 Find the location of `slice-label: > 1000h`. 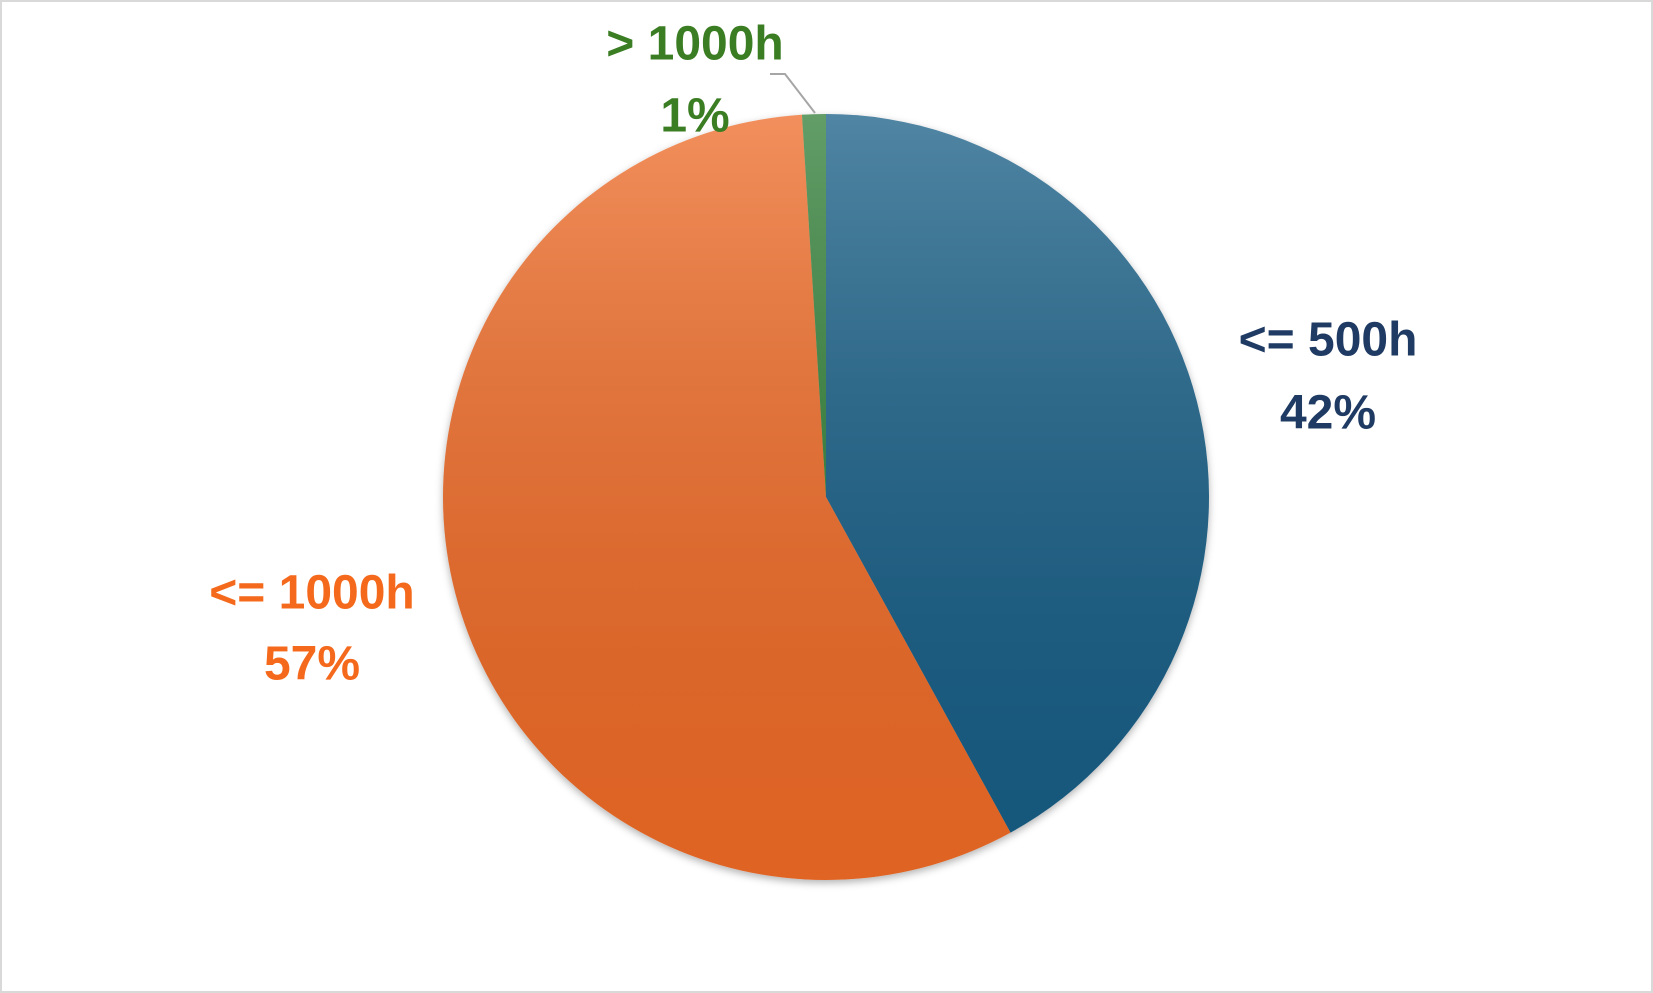

slice-label: > 1000h is located at coordinates (694, 44).